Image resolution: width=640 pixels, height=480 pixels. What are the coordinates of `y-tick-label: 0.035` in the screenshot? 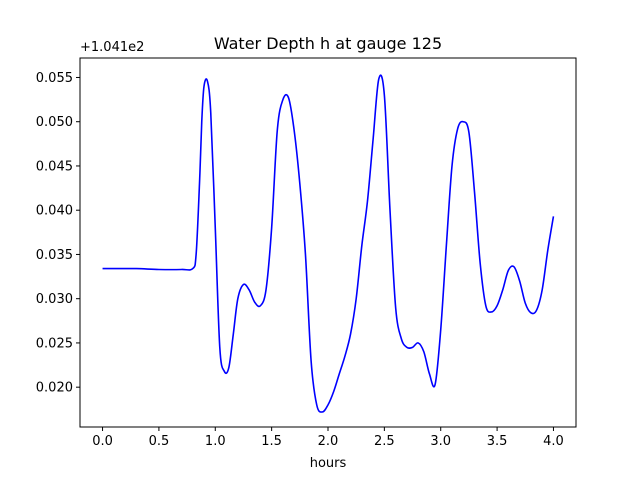 It's located at (54, 255).